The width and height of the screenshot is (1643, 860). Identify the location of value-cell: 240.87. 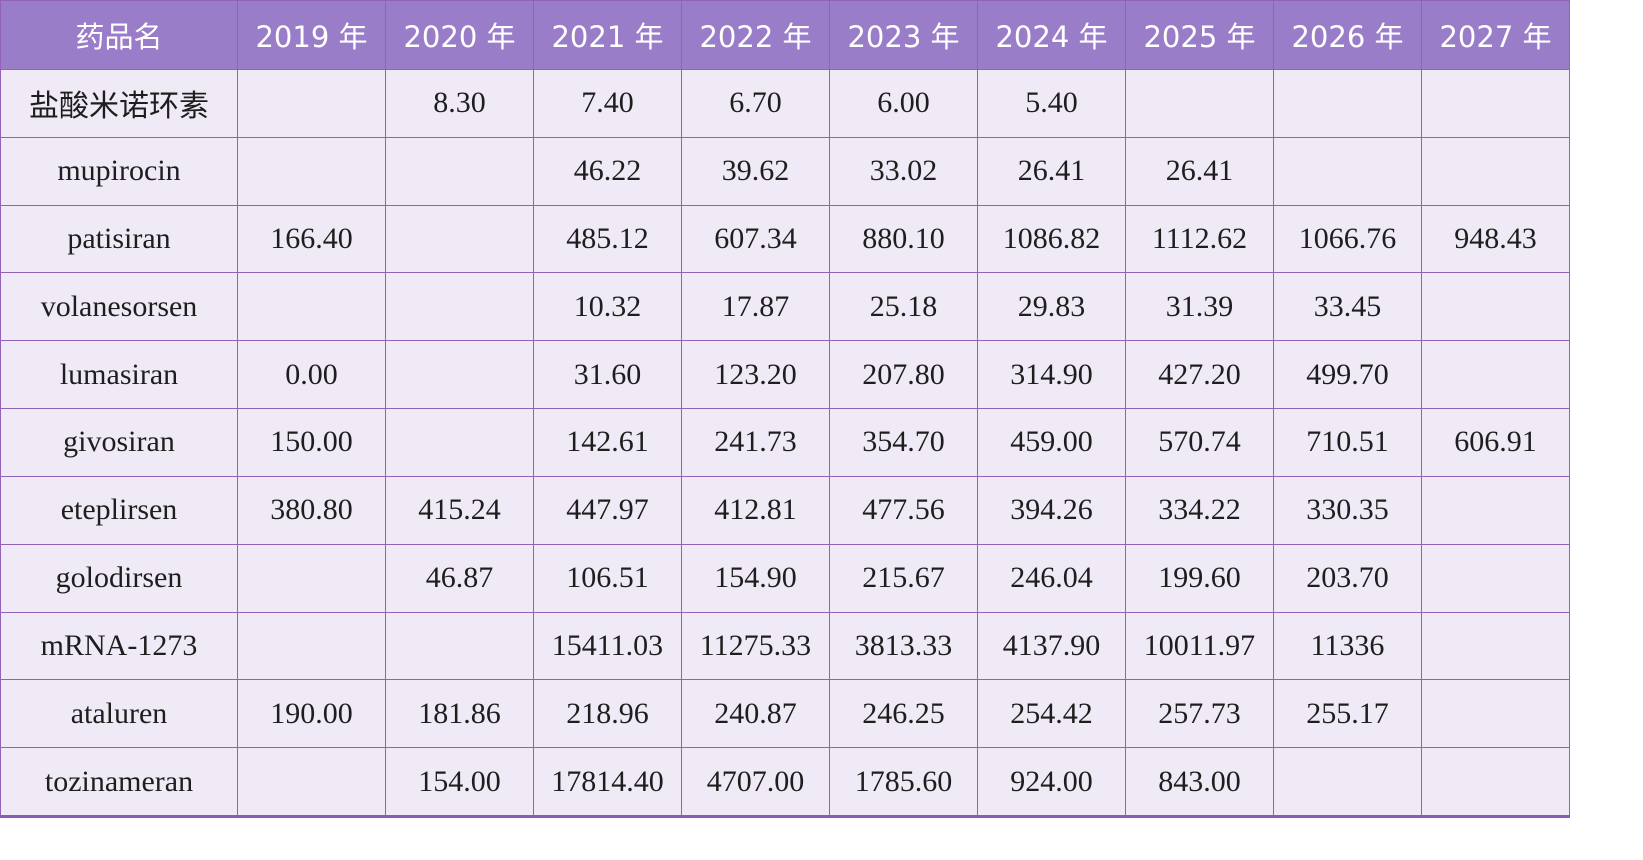
(755, 714).